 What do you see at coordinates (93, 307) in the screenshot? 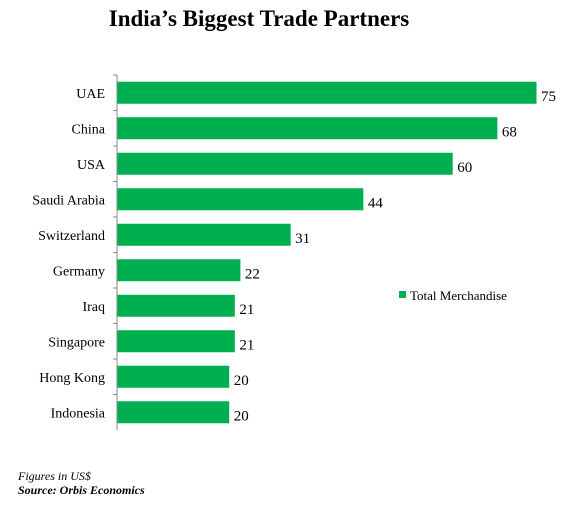
I see `category-label-iraq: Iraq` at bounding box center [93, 307].